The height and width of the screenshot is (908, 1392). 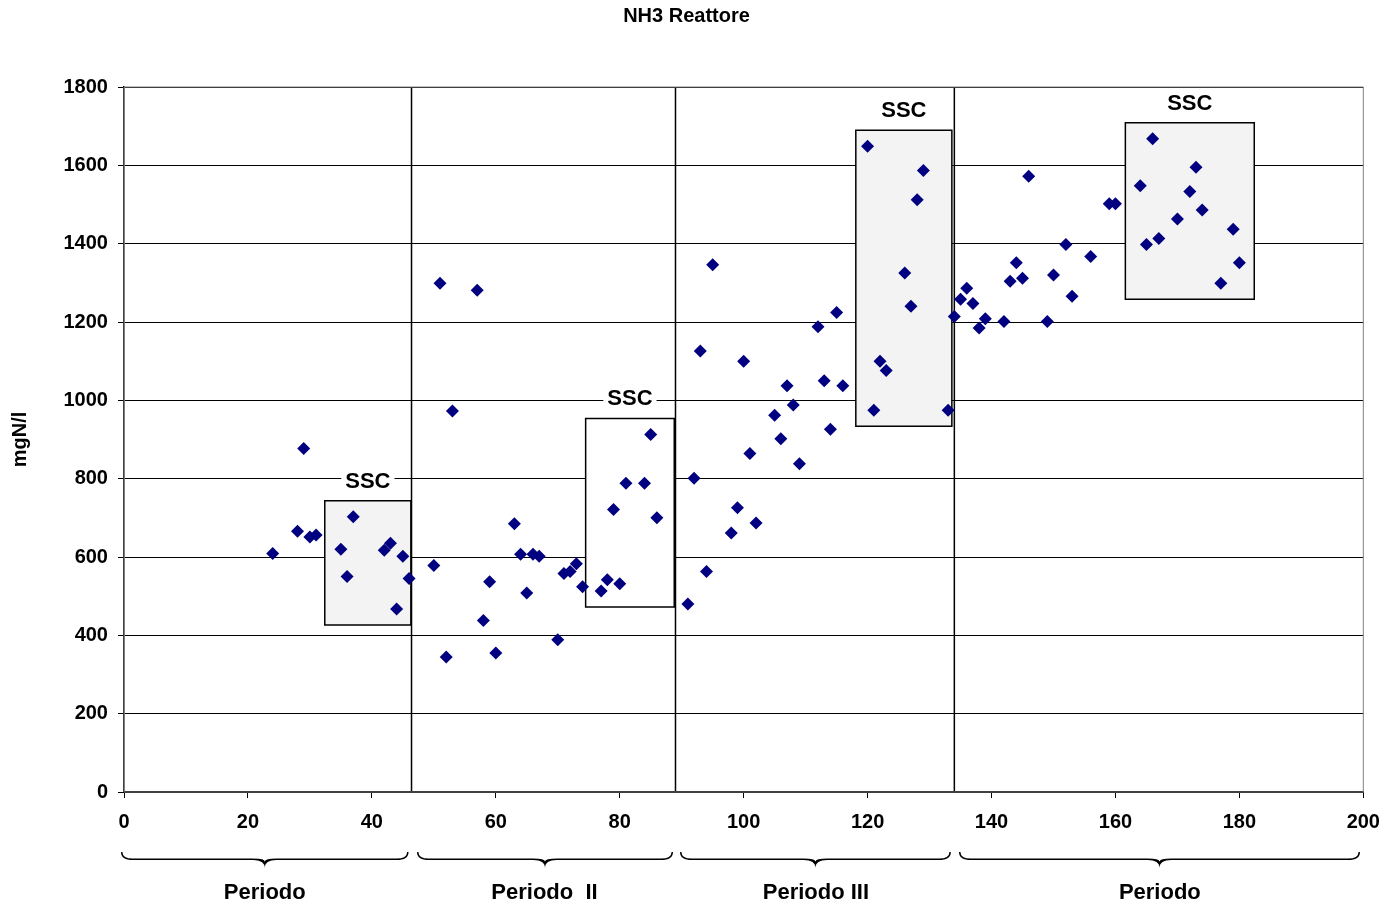 What do you see at coordinates (124, 820) in the screenshot?
I see `x-tick-label: 0` at bounding box center [124, 820].